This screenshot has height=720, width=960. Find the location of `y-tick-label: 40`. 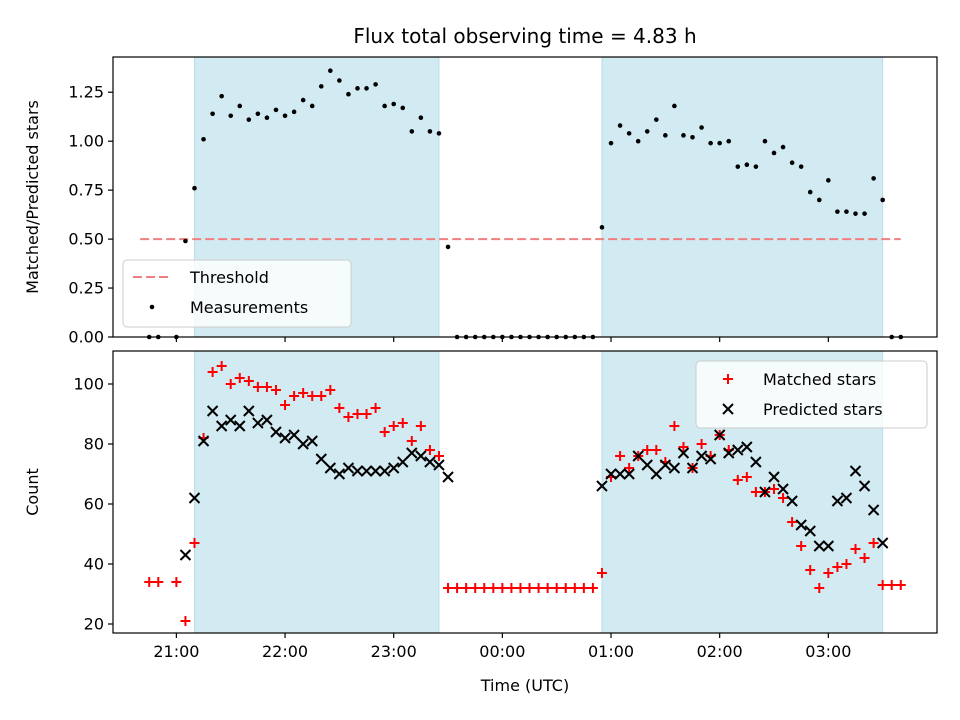

y-tick-label: 40 is located at coordinates (94, 564).